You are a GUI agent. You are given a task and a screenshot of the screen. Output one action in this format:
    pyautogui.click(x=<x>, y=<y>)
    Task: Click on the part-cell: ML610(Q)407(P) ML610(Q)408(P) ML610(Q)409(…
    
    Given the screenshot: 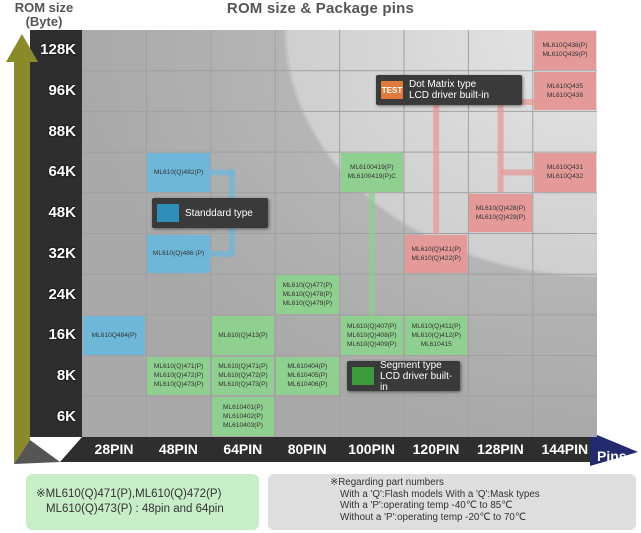 What is the action you would take?
    pyautogui.click(x=371, y=335)
    